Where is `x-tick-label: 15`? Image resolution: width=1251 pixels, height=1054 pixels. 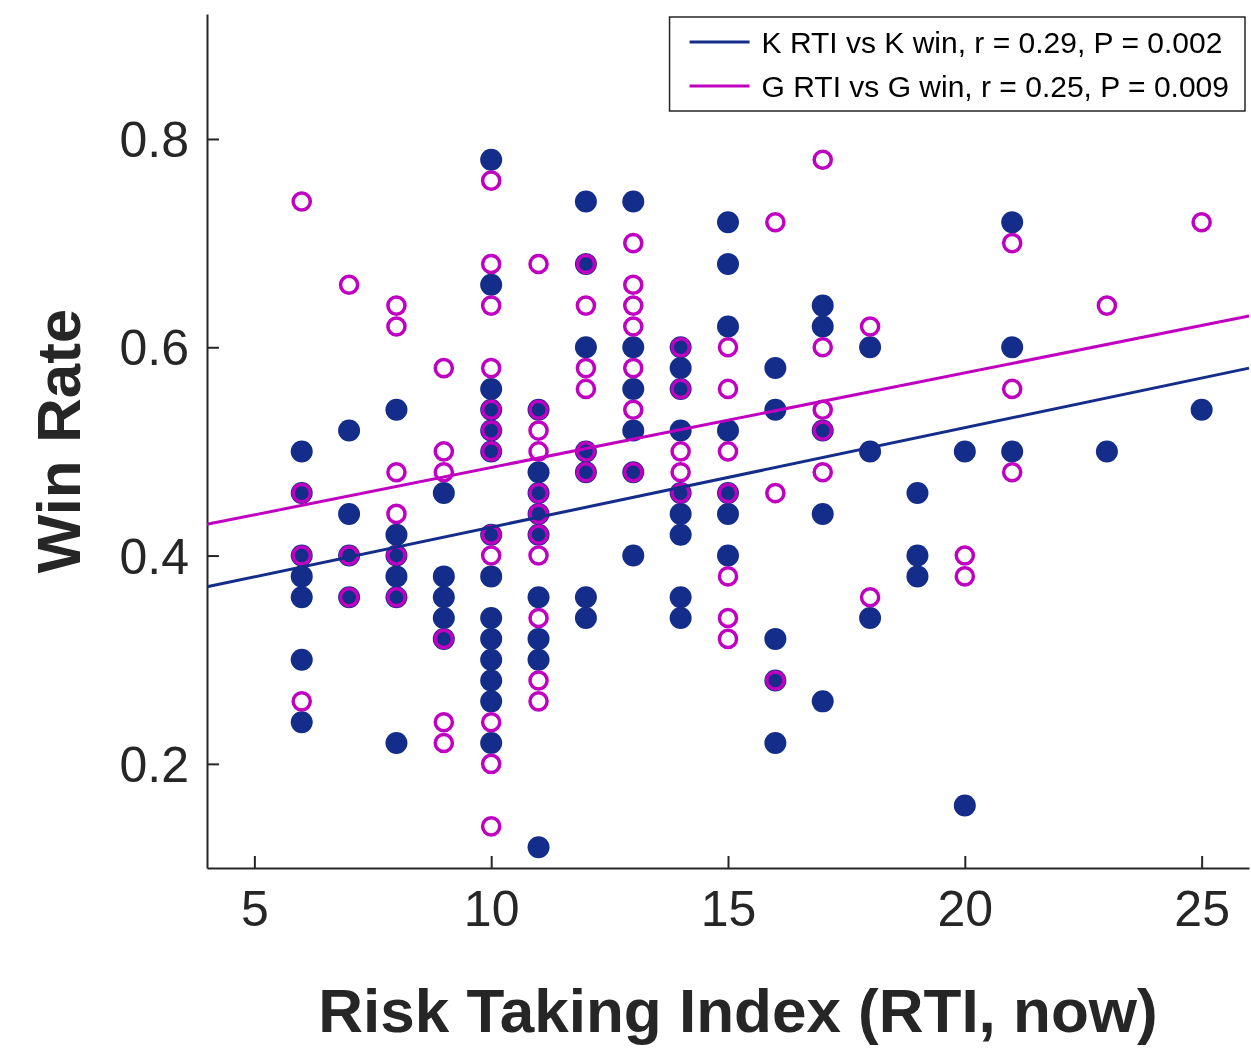 x-tick-label: 15 is located at coordinates (728, 908).